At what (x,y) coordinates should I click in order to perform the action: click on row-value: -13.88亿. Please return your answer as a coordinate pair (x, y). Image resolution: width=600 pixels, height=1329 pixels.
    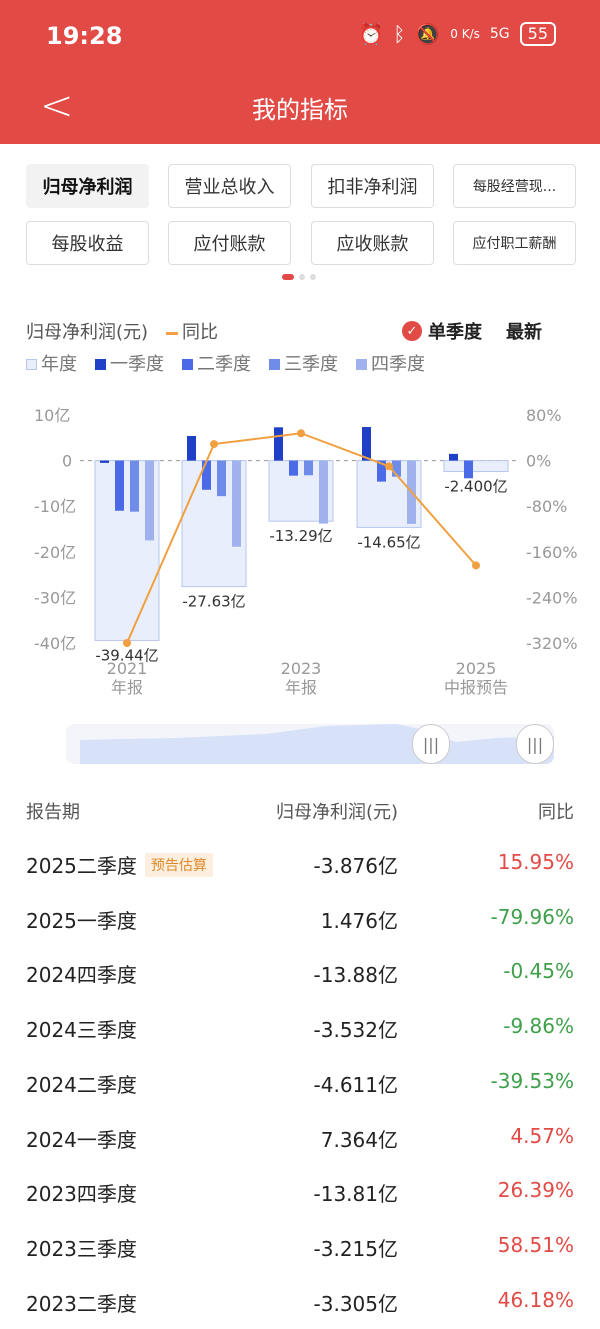
    Looking at the image, I should click on (355, 975).